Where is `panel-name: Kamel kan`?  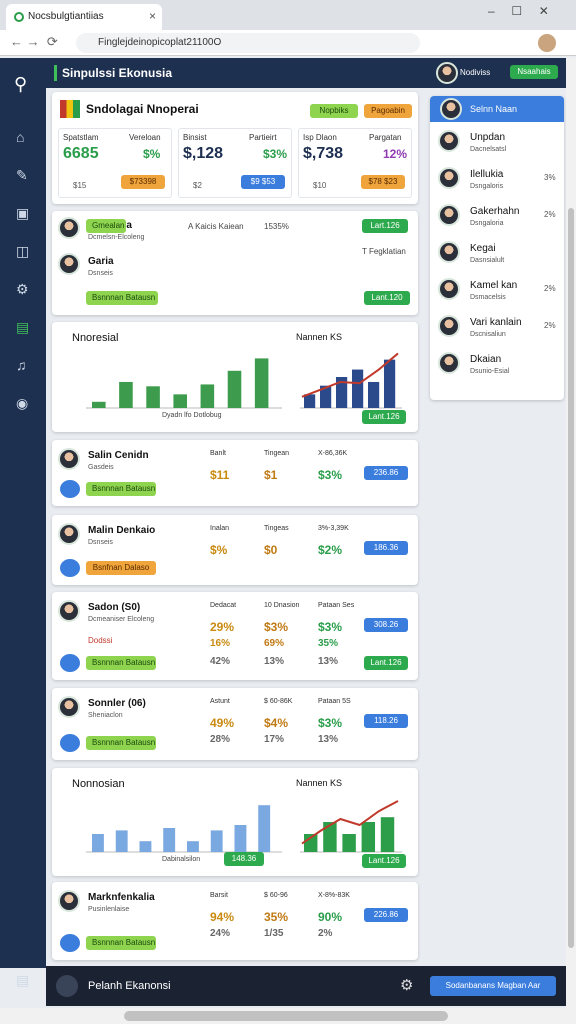
panel-name: Kamel kan is located at coordinates (494, 285).